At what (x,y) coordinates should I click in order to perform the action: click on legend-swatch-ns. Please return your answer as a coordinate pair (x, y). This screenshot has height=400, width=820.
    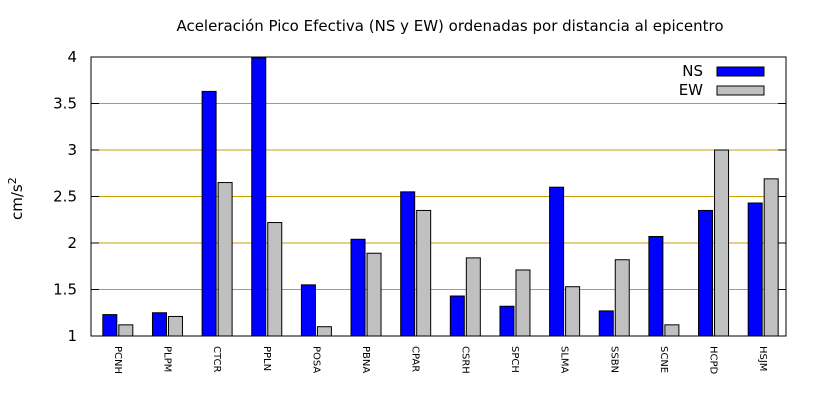
    Looking at the image, I should click on (740, 71).